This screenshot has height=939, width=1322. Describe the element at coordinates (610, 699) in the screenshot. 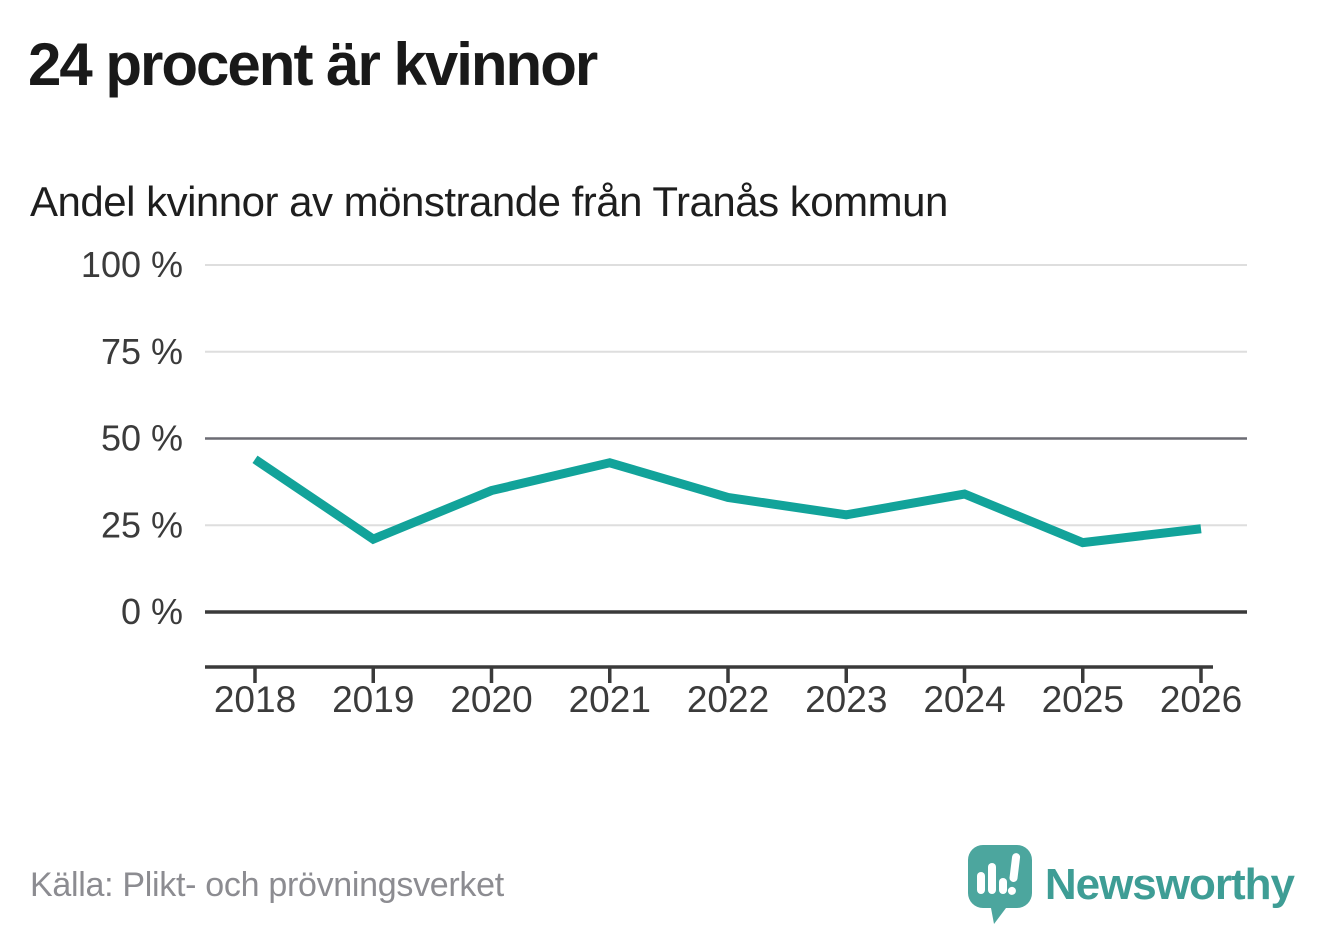

I see `x-tick-label: 2021` at that location.